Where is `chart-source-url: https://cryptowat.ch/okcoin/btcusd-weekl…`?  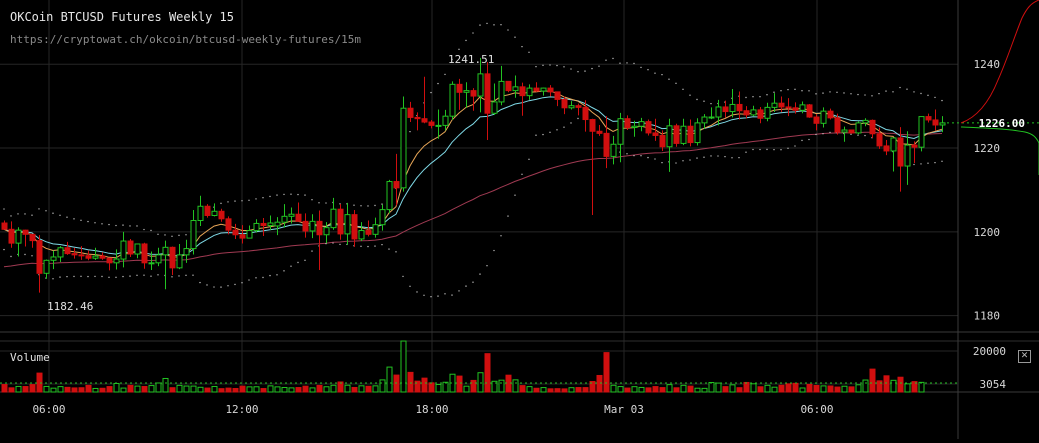
chart-source-url: https://cryptowat.ch/okcoin/btcusd-weekl… is located at coordinates (185, 39).